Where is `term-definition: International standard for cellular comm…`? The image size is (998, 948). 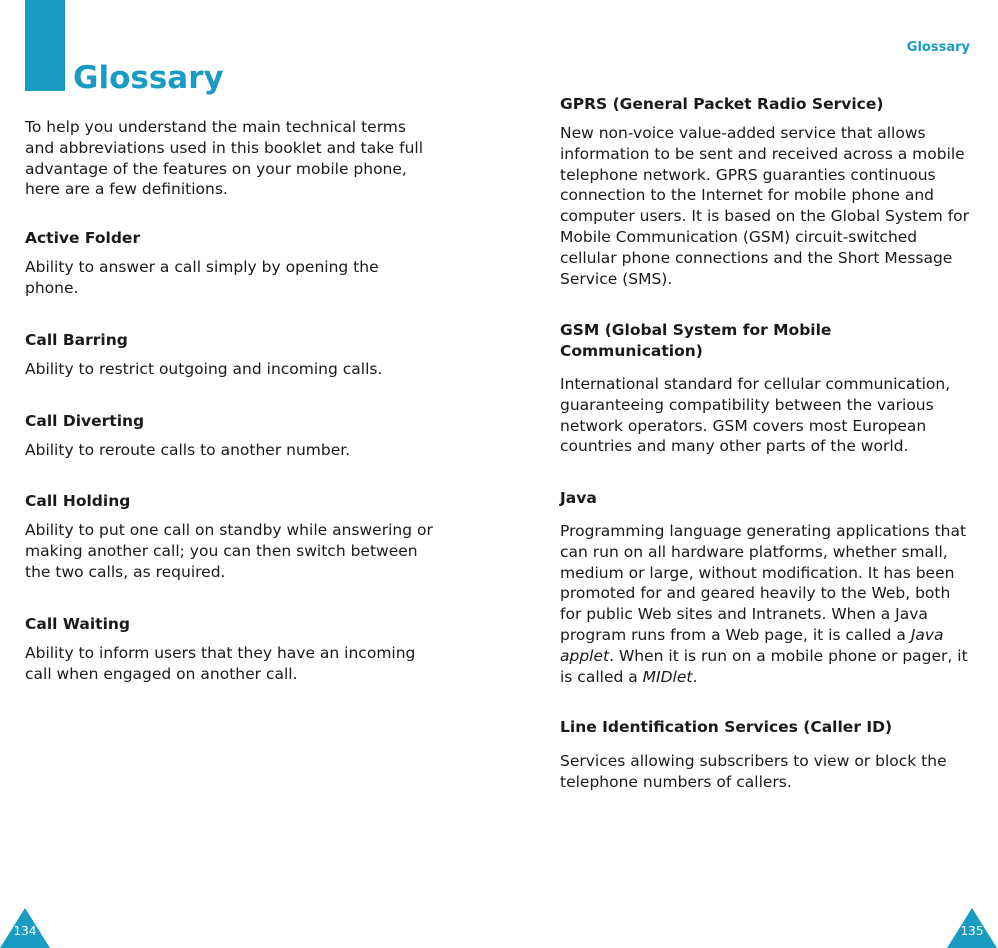 term-definition: International standard for cellular comm… is located at coordinates (755, 415).